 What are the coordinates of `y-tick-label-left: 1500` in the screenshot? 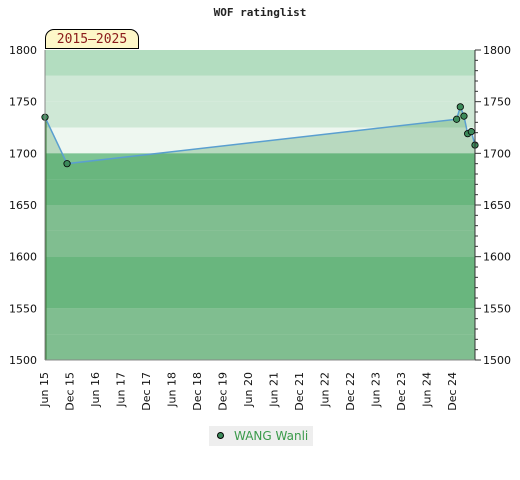 It's located at (23, 360).